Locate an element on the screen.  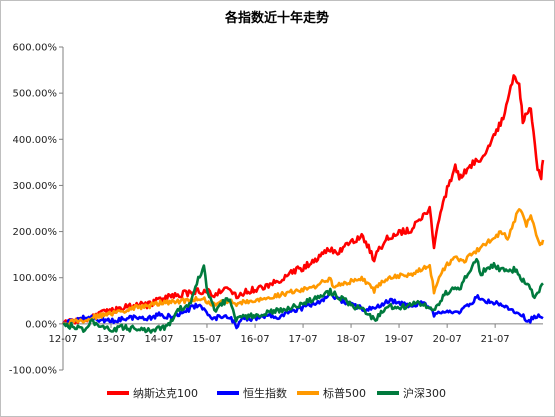
x-tick-label: 13-07 is located at coordinates (110, 339).